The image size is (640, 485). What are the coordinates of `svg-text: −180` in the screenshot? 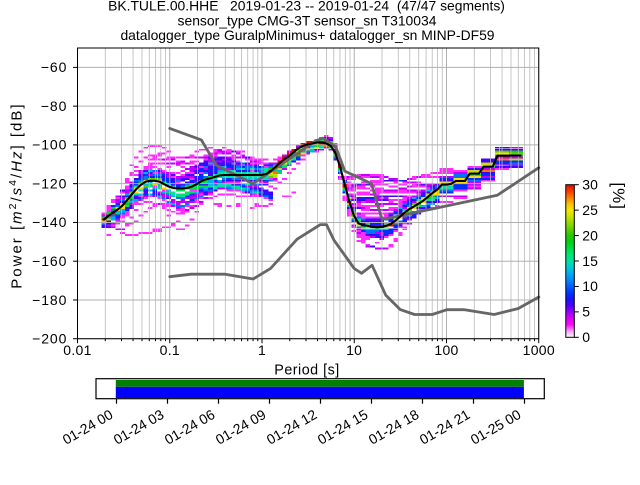 It's located at (49, 300).